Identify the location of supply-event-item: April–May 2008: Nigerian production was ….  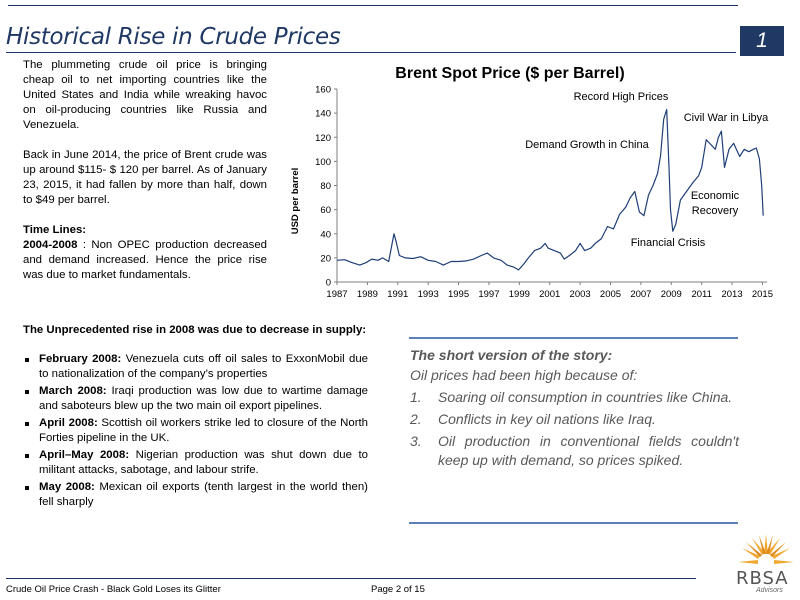
(195, 463).